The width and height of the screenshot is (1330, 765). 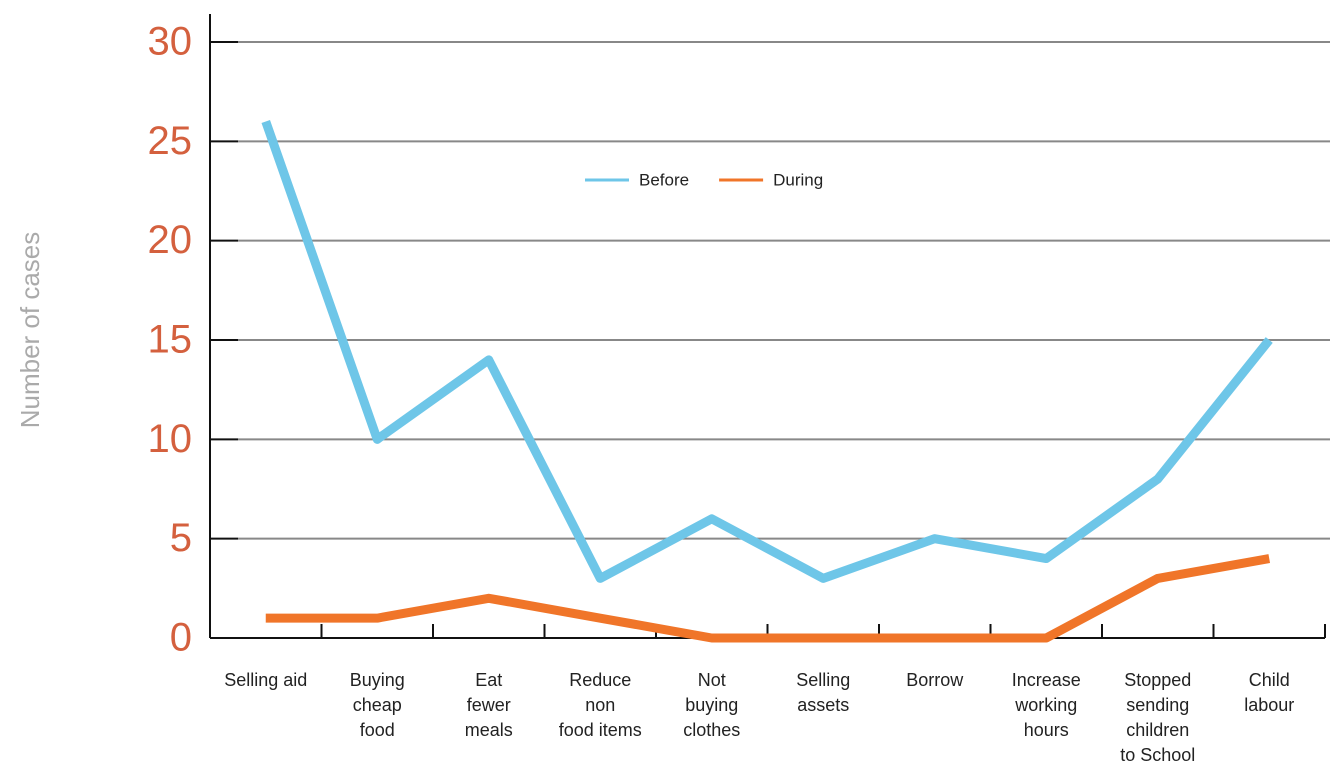 I want to click on x-tick-label: Not buying clothes, so click(x=711, y=705).